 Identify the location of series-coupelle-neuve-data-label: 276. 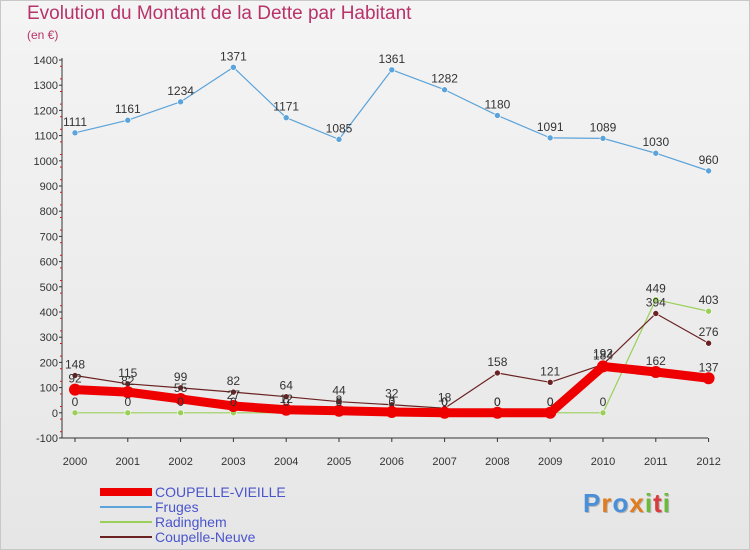
(709, 332).